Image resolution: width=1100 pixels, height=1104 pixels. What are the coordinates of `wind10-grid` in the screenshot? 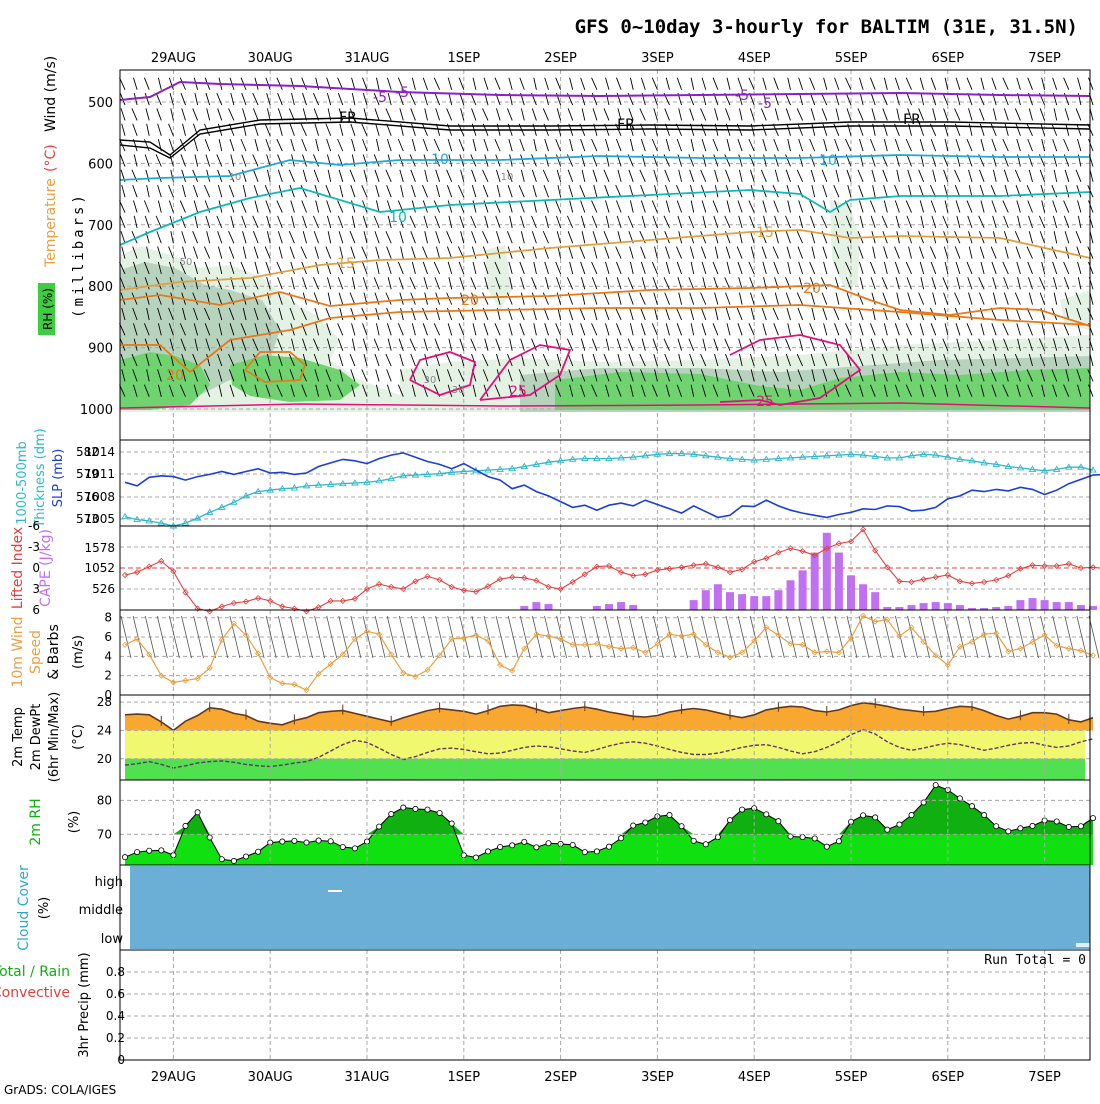 It's located at (605, 652).